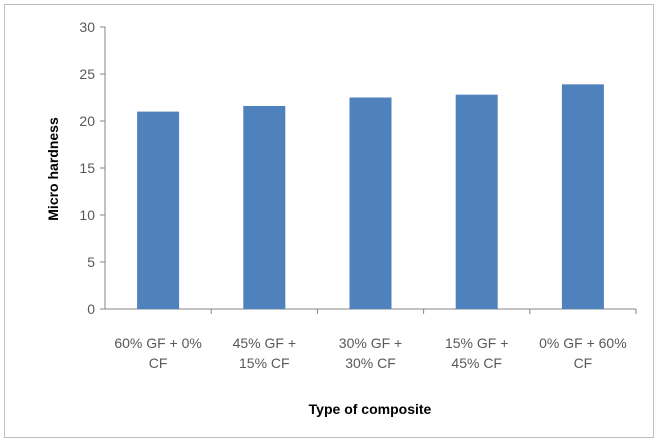  What do you see at coordinates (583, 343) in the screenshot?
I see `x-category-label-line: 0% GF + 60%` at bounding box center [583, 343].